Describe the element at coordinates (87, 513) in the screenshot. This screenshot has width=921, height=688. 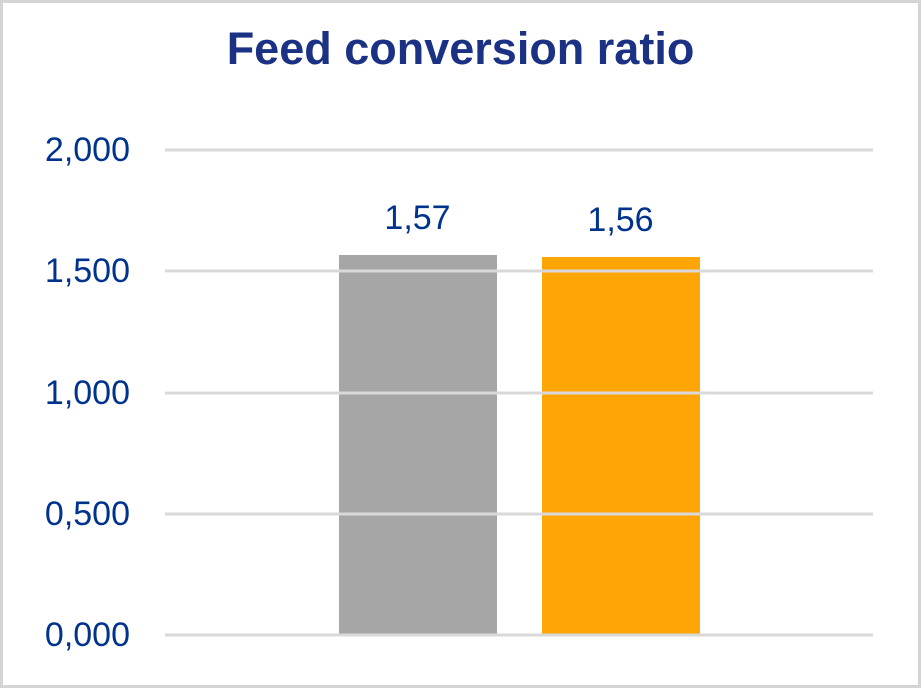
I see `y-tick-label: 0,500` at that location.